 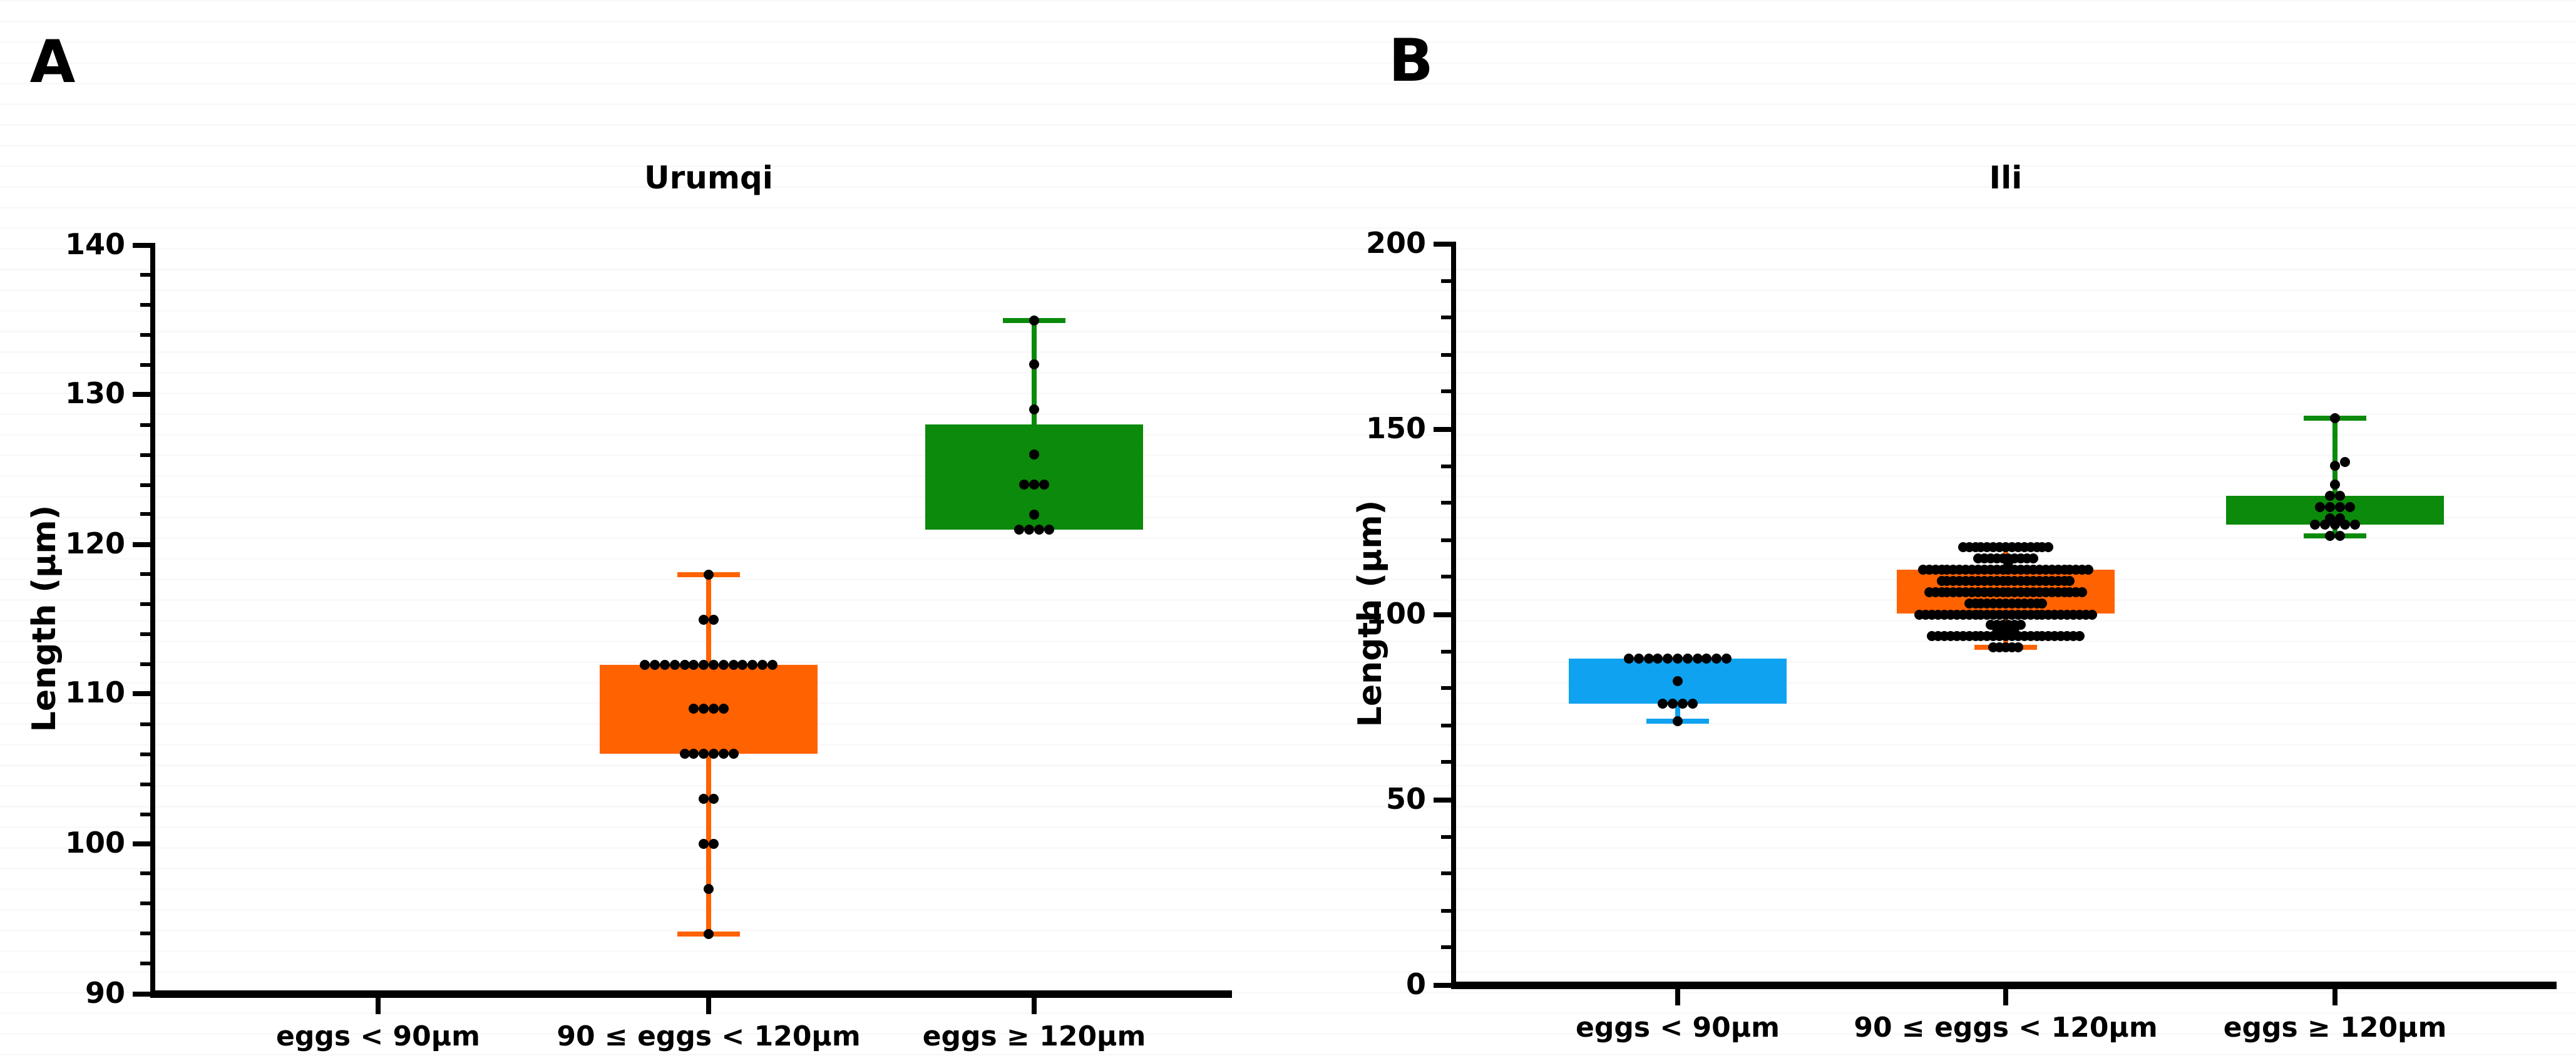 What do you see at coordinates (1411, 61) in the screenshot?
I see `panel-letter-b: B` at bounding box center [1411, 61].